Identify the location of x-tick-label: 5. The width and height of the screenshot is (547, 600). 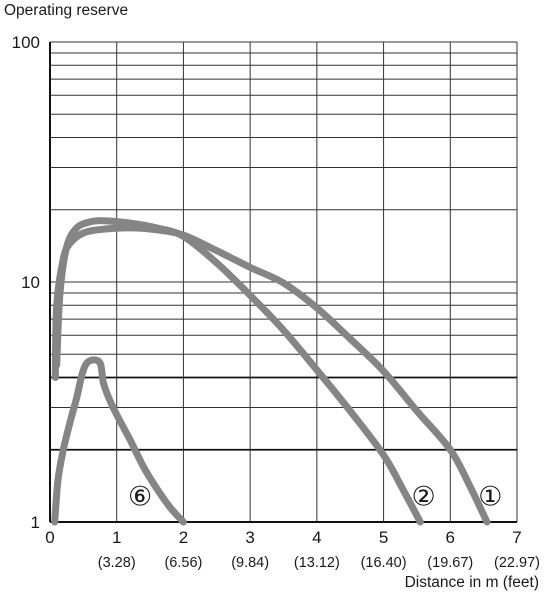
(383, 537).